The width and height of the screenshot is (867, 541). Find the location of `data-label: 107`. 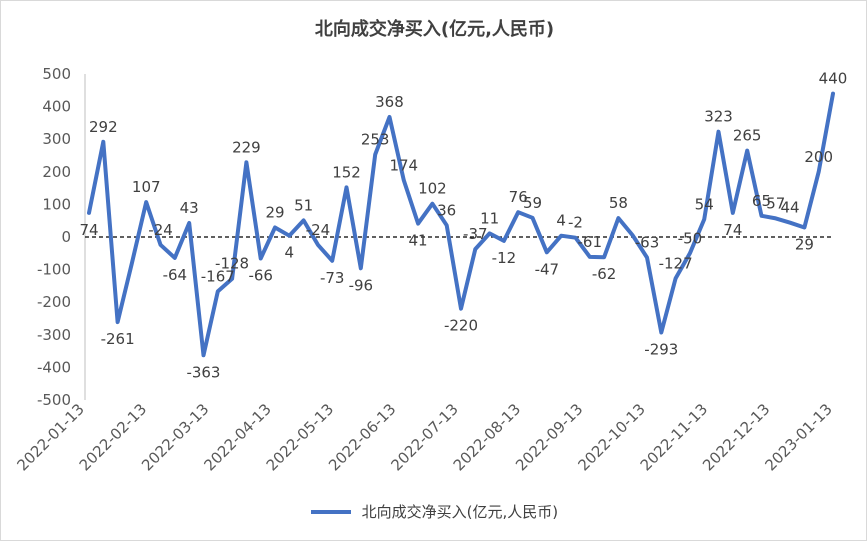

data-label: 107 is located at coordinates (146, 187).